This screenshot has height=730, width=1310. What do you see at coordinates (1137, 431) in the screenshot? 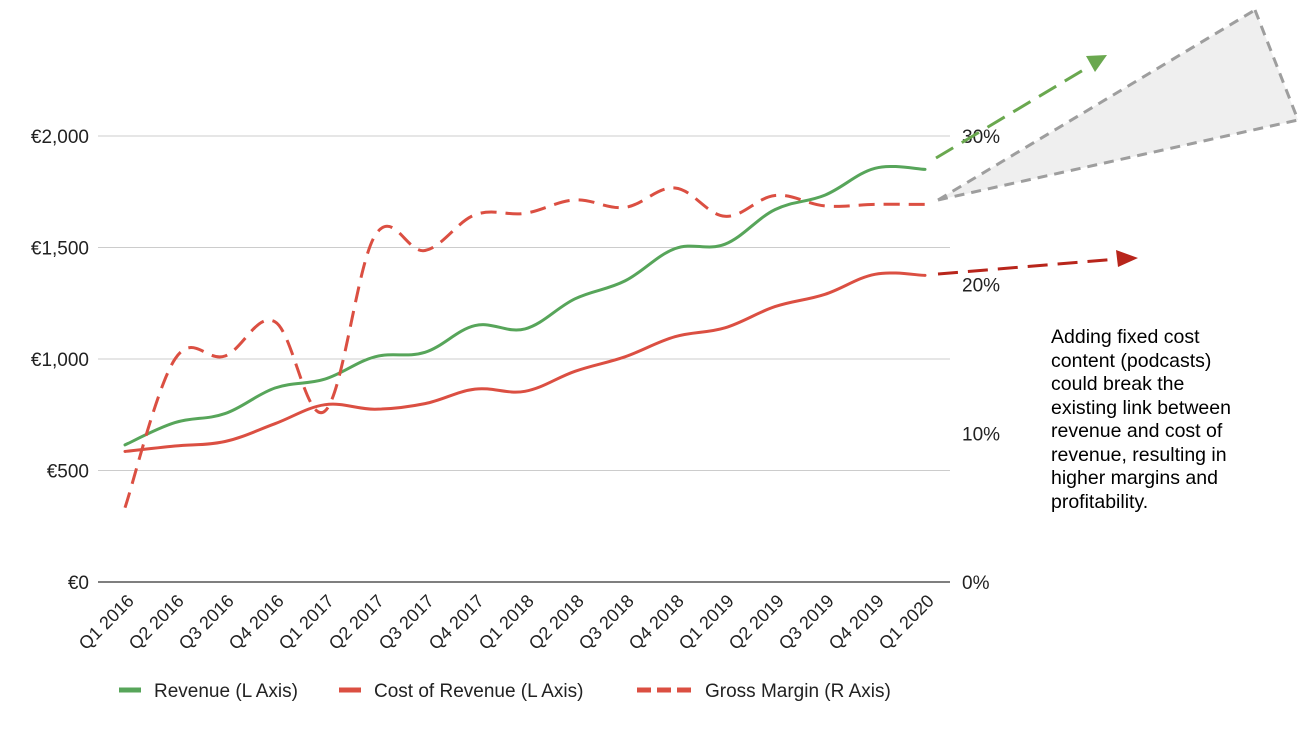
I see `annotation-line: revenue and cost of` at bounding box center [1137, 431].